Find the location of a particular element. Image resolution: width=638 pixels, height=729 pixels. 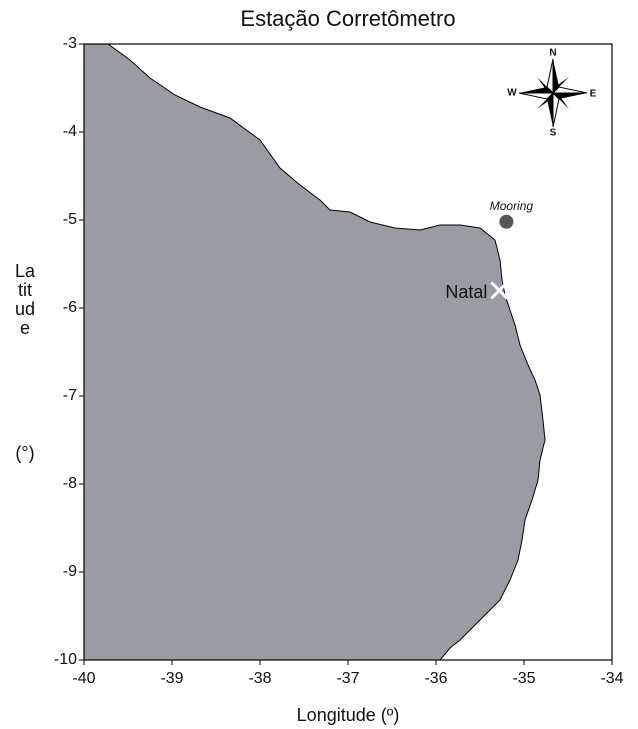

x-tick-label: -34 is located at coordinates (611, 678).